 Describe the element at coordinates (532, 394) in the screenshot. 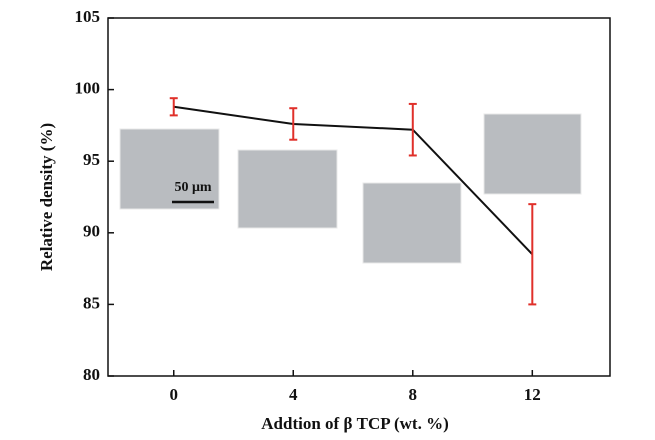

I see `x-tick-label: 12` at that location.